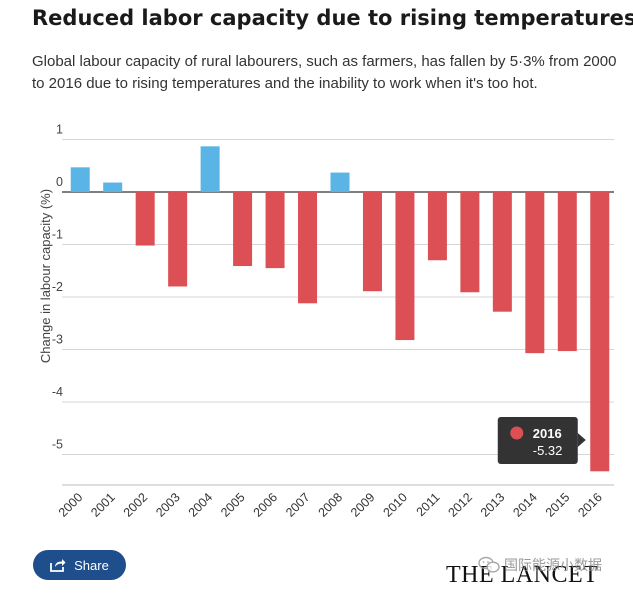 The image size is (633, 595). Describe the element at coordinates (266, 505) in the screenshot. I see `x-tick-label: 2006` at that location.